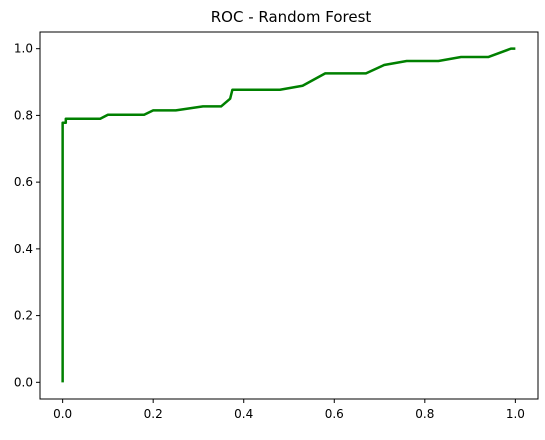 The height and width of the screenshot is (440, 545). Describe the element at coordinates (23, 182) in the screenshot. I see `y-tick-label: 0.6` at that location.